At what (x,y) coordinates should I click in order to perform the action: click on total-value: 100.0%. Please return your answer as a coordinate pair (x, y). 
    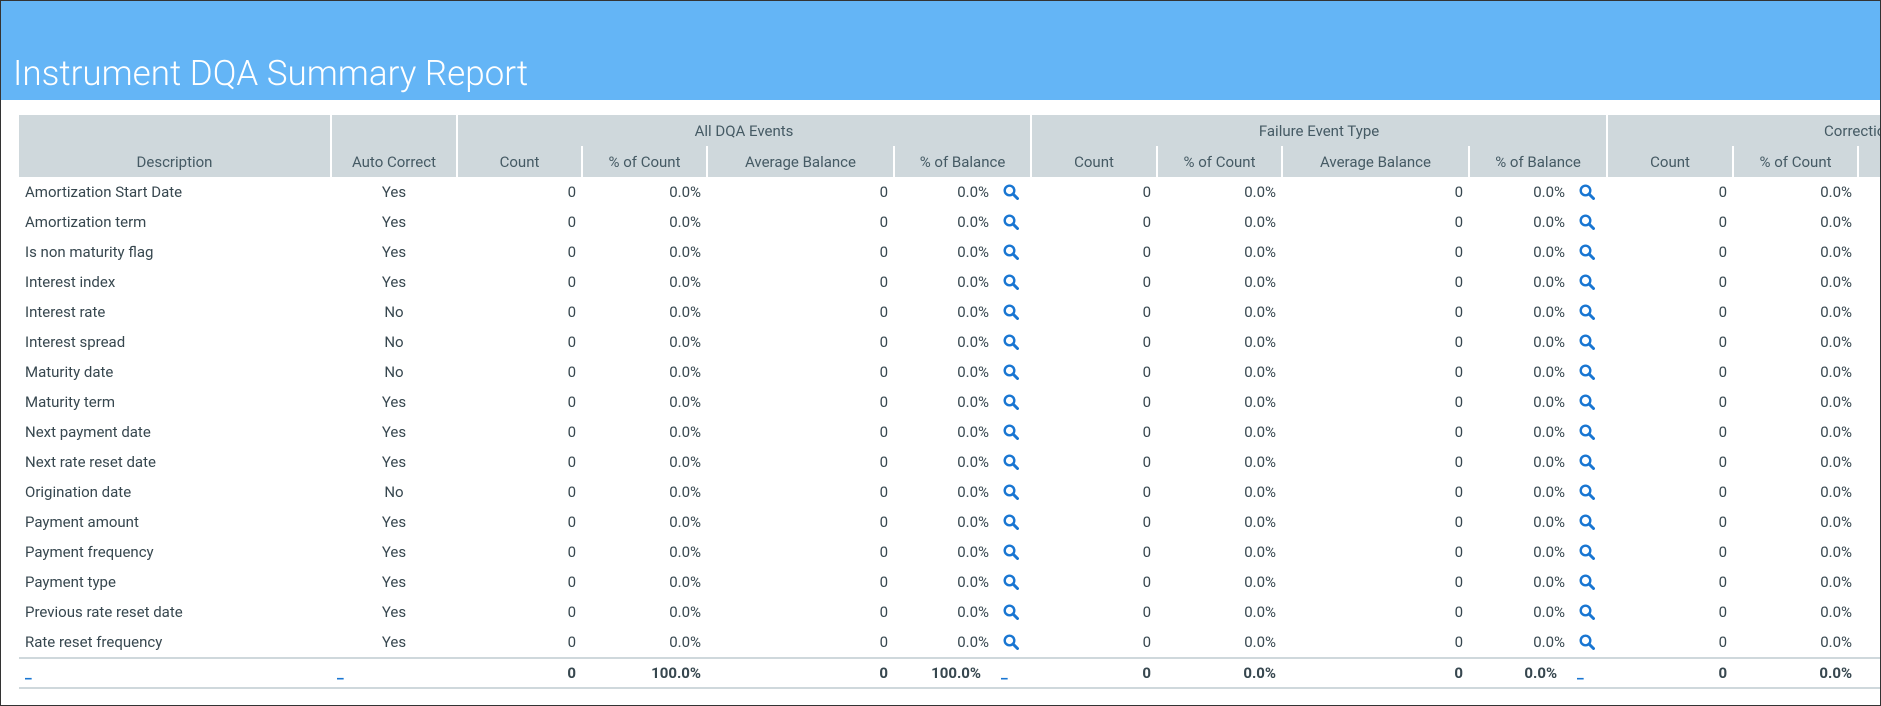
    Looking at the image, I should click on (956, 673).